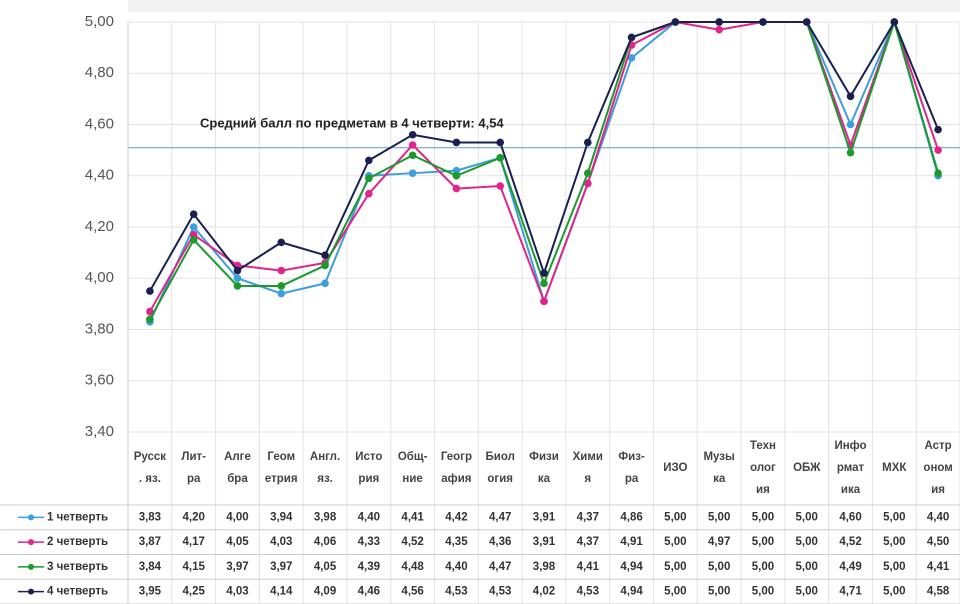  Describe the element at coordinates (937, 446) in the screenshot. I see `category-label: Астр` at that location.